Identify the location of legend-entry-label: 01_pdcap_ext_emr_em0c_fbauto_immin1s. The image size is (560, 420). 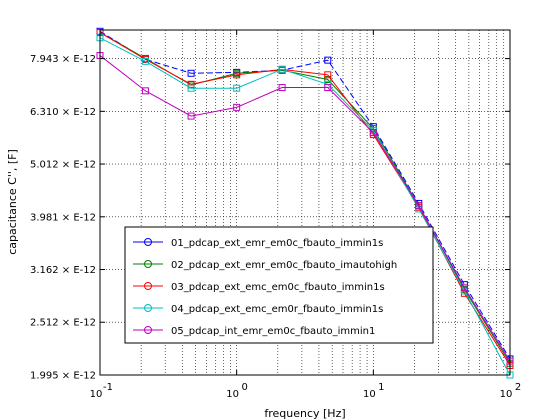
(277, 243).